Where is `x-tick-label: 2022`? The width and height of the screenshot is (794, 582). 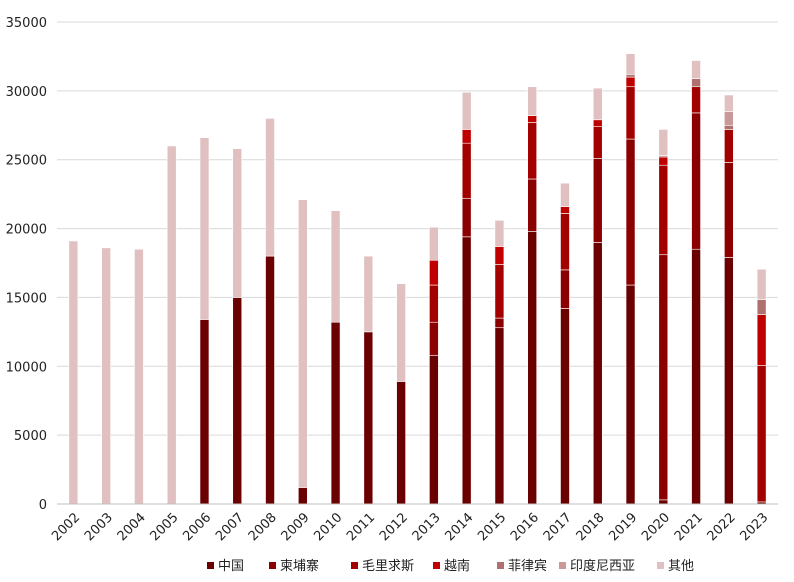 x-tick-label: 2022 is located at coordinates (722, 527).